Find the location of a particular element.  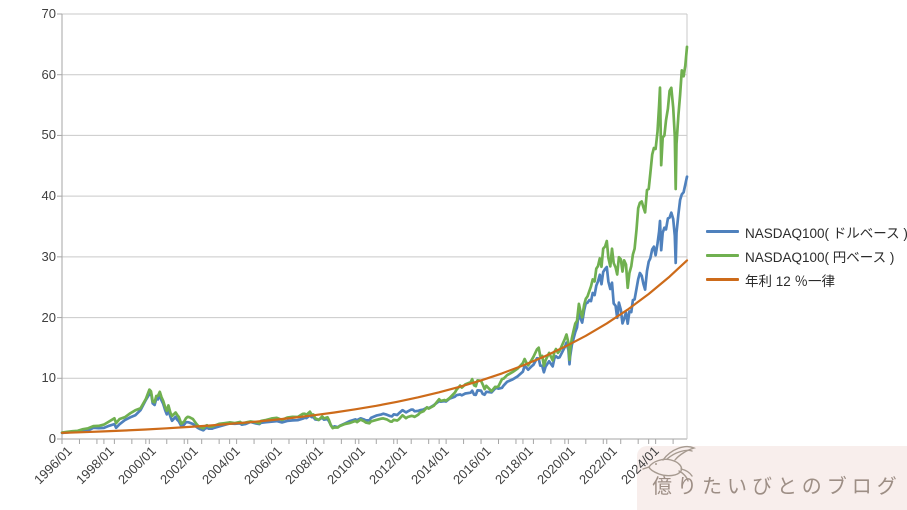

swallow-bird-icon is located at coordinates (669, 463).